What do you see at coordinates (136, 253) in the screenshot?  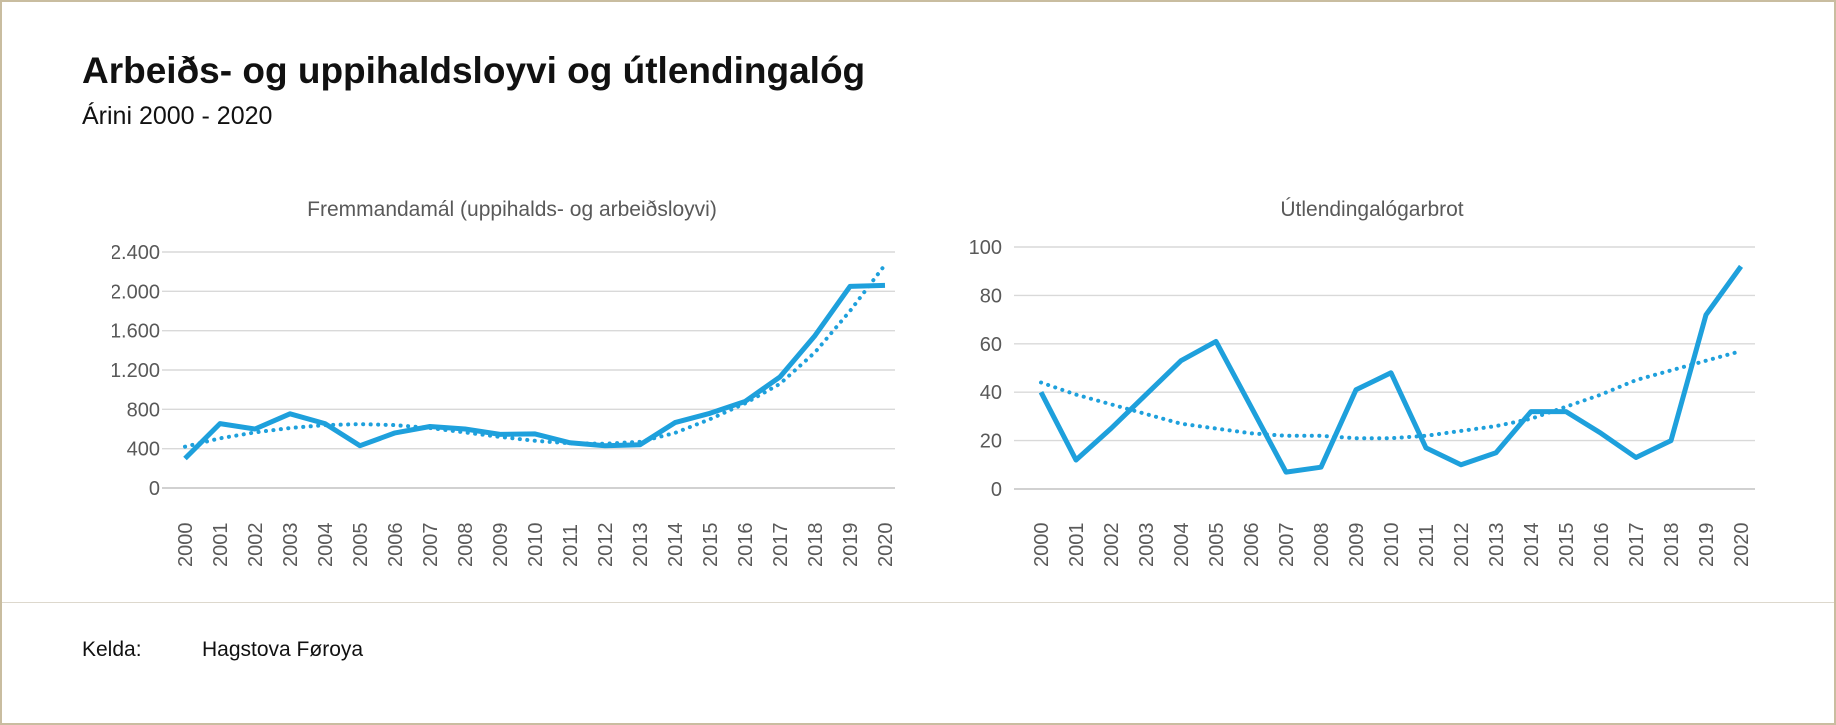 I see `y-axis-tick-label: 2.400` at bounding box center [136, 253].